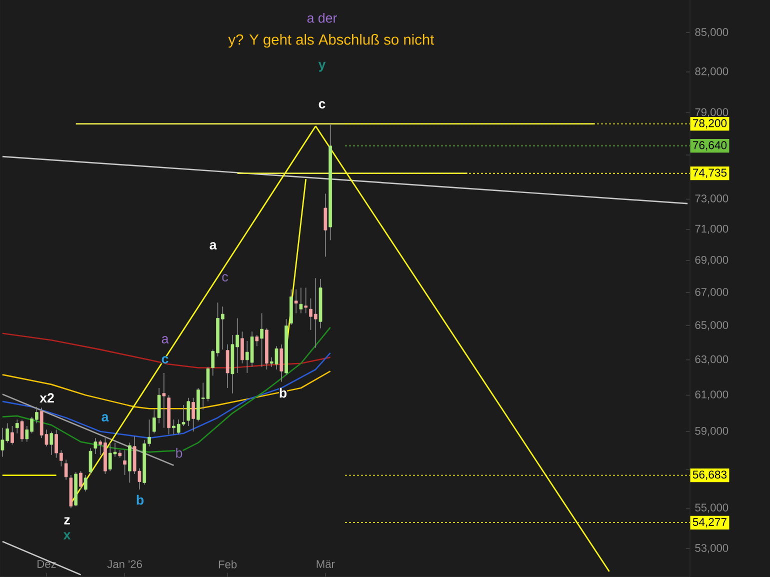 Image resolution: width=770 pixels, height=577 pixels. What do you see at coordinates (709, 475) in the screenshot?
I see `ref-line-label: 56,683` at bounding box center [709, 475].